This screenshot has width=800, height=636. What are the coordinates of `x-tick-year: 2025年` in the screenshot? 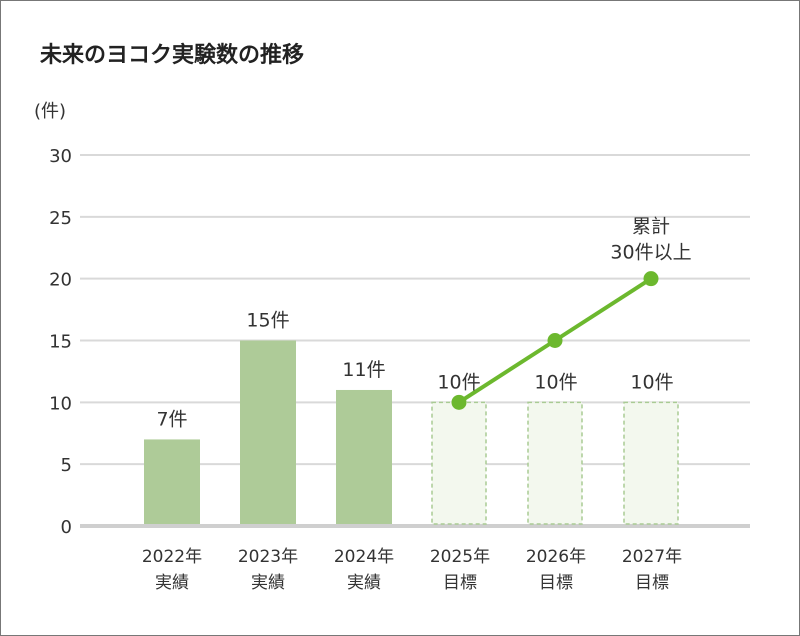 It's located at (460, 557).